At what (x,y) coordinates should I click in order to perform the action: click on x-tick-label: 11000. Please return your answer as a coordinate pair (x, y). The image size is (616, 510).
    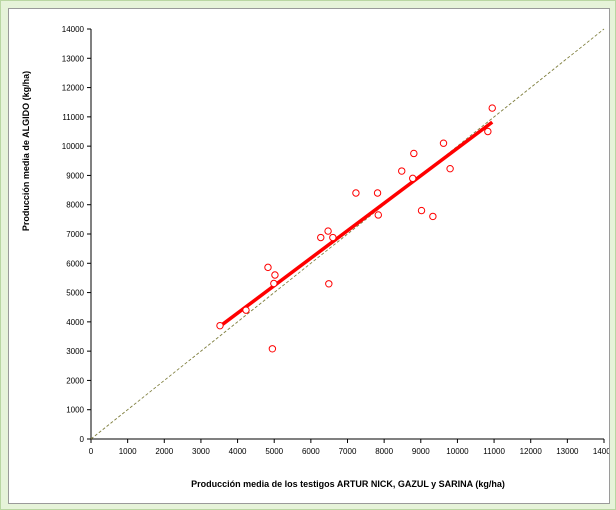
    Looking at the image, I should click on (494, 451).